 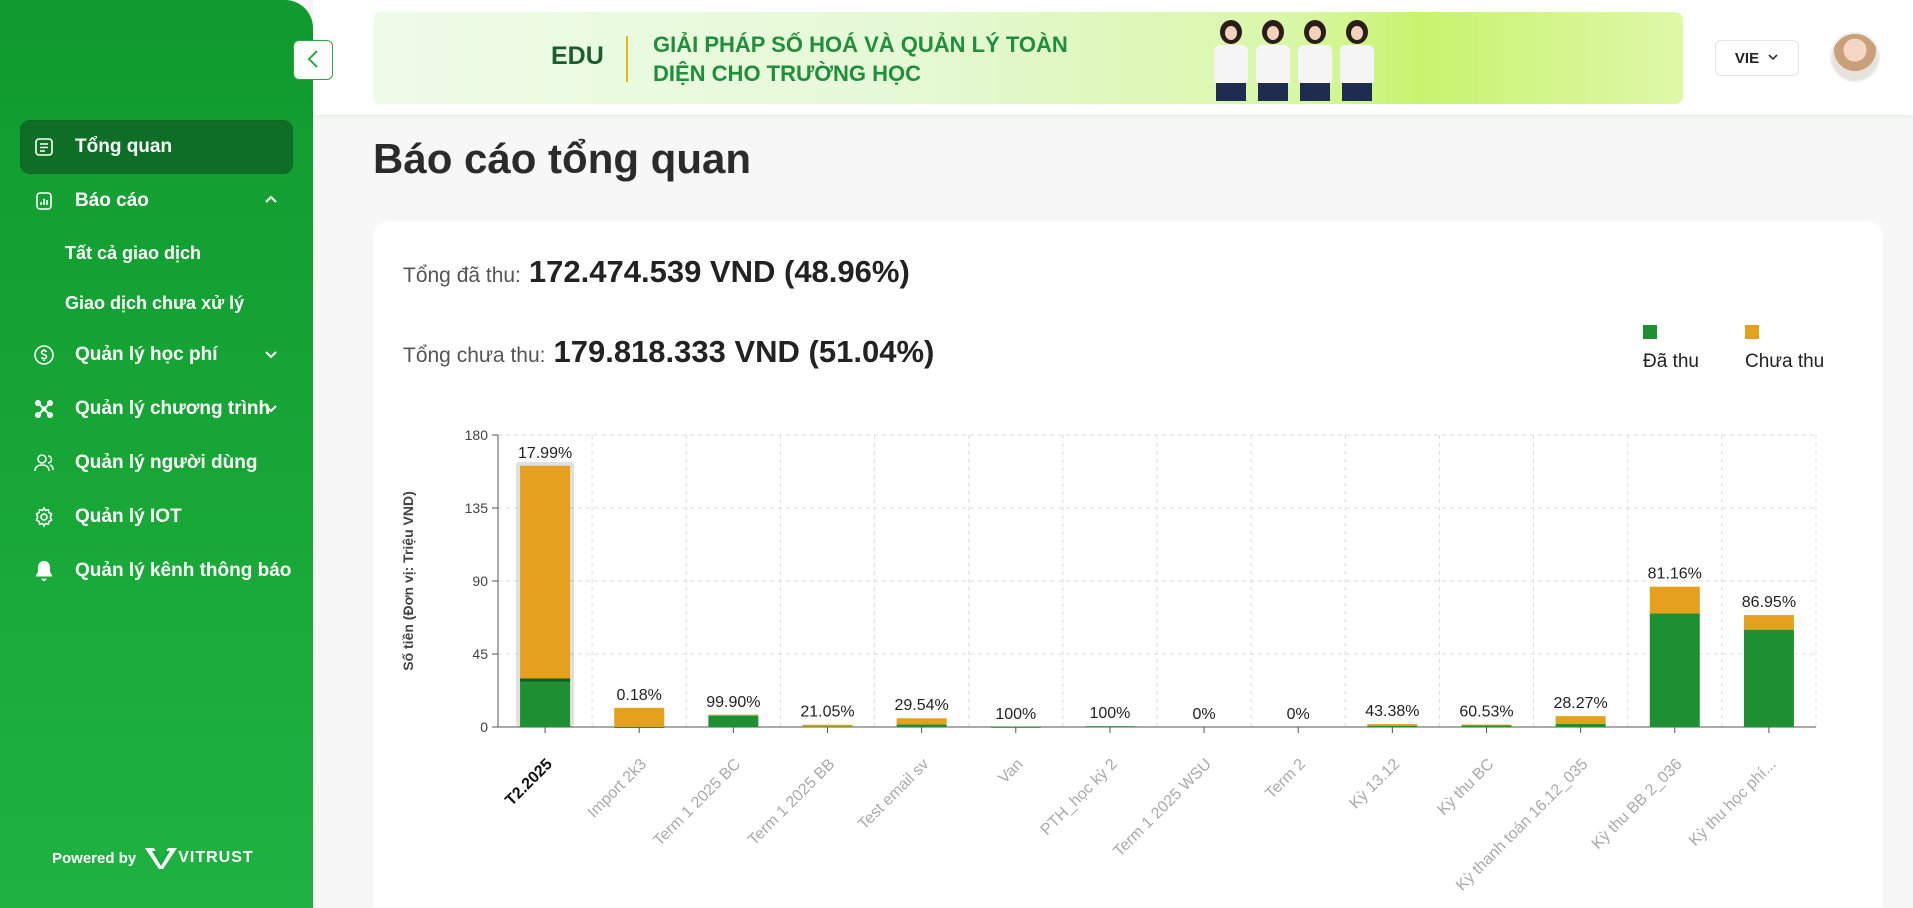 I want to click on brand-name: VITRUST, so click(x=215, y=858).